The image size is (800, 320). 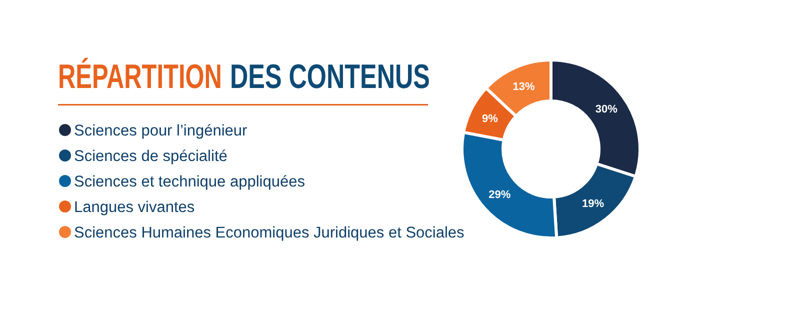 What do you see at coordinates (606, 110) in the screenshot?
I see `data-label: 30%` at bounding box center [606, 110].